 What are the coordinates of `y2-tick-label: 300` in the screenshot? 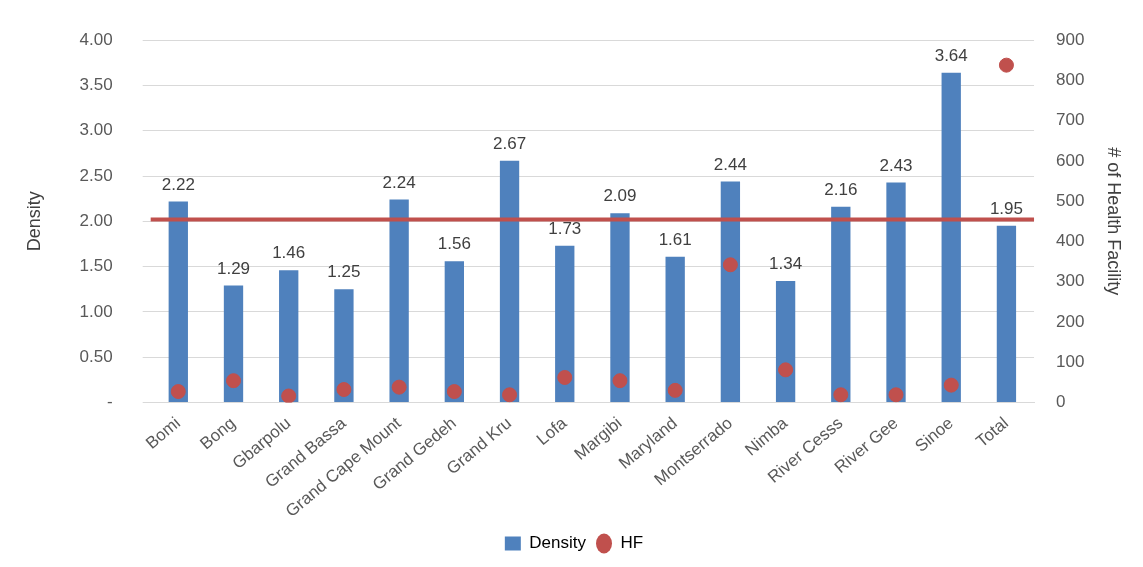 It's located at (1070, 281).